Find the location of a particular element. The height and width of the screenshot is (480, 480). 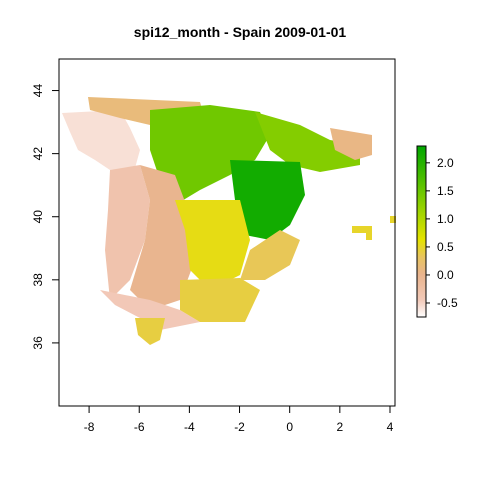

chart-title: spi12_month - Spain 2009-01-01 is located at coordinates (240, 32).